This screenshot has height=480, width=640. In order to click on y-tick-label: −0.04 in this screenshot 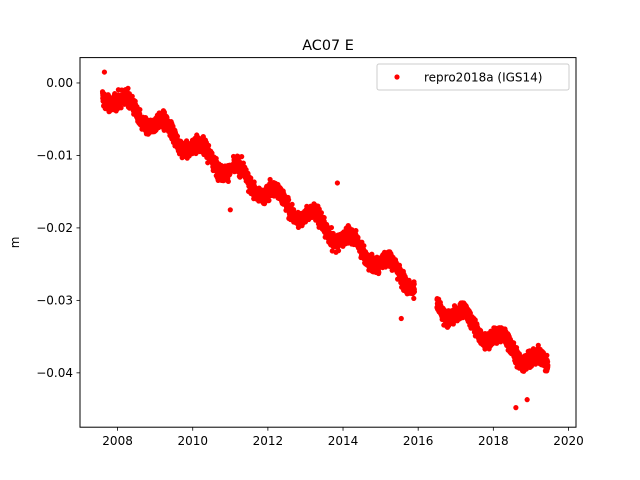, I will do `click(54, 373)`.